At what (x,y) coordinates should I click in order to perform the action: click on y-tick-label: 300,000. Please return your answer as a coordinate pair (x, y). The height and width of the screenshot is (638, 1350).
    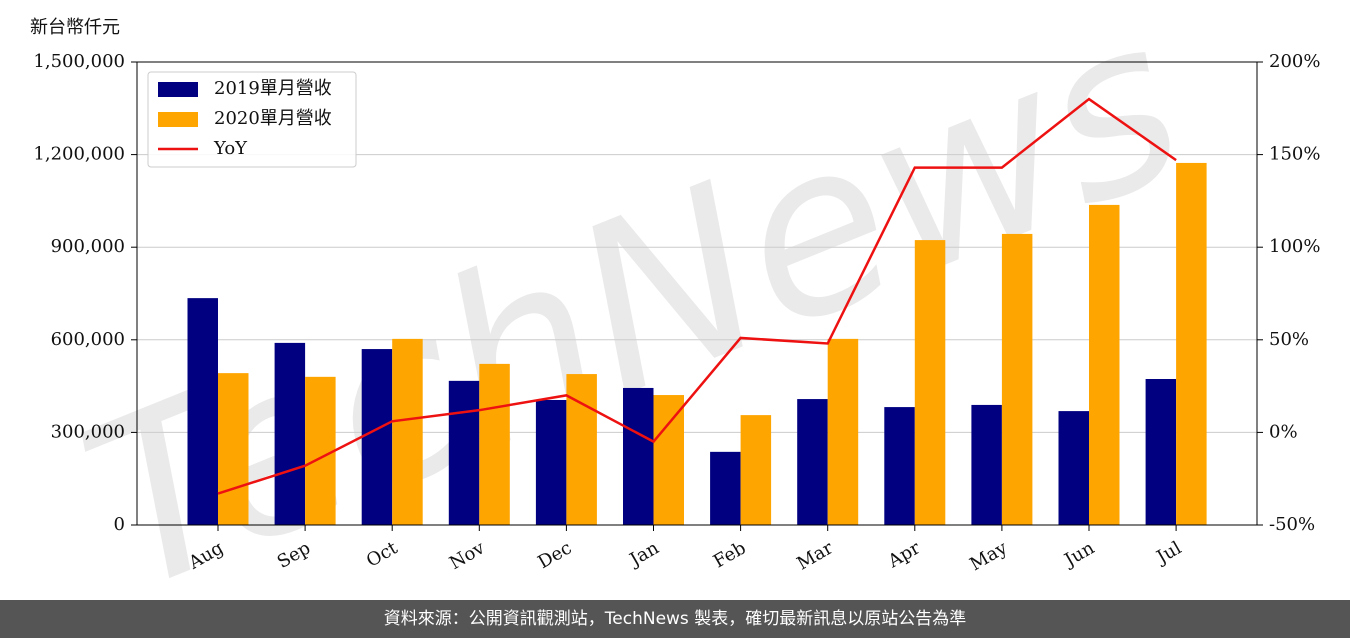
    Looking at the image, I should click on (88, 431).